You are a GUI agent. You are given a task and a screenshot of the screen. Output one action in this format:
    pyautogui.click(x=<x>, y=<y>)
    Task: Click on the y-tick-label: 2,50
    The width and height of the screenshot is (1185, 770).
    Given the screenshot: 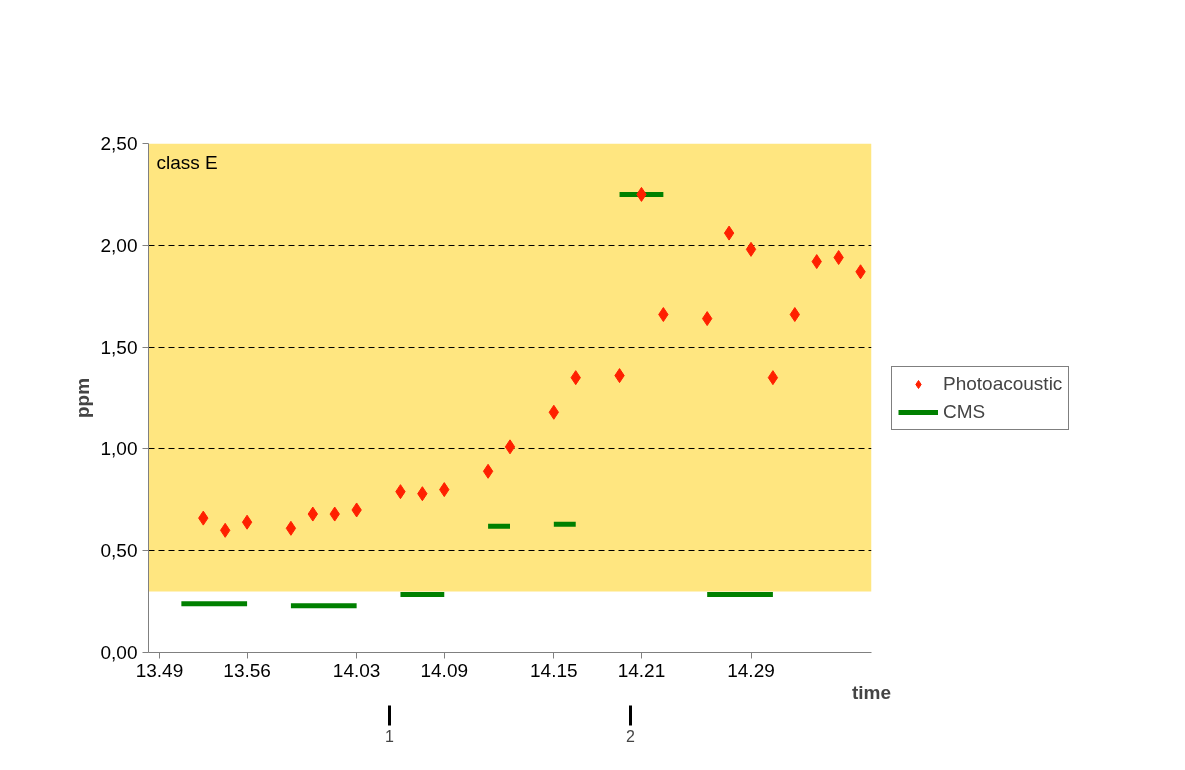 What is the action you would take?
    pyautogui.click(x=119, y=143)
    